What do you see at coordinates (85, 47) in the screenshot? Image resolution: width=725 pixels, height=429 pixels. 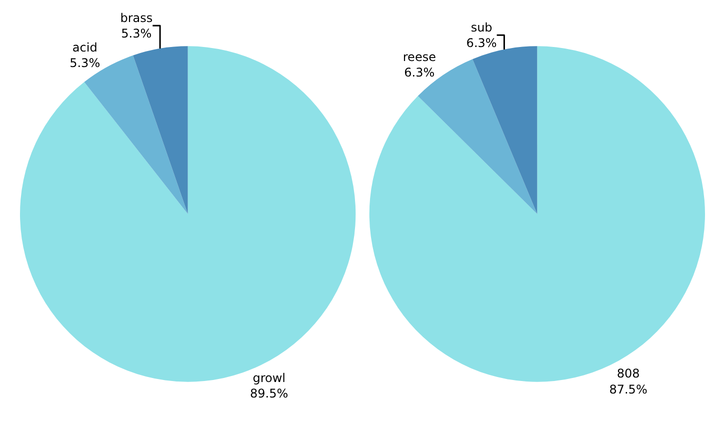 I see `slice-label: acid` at bounding box center [85, 47].